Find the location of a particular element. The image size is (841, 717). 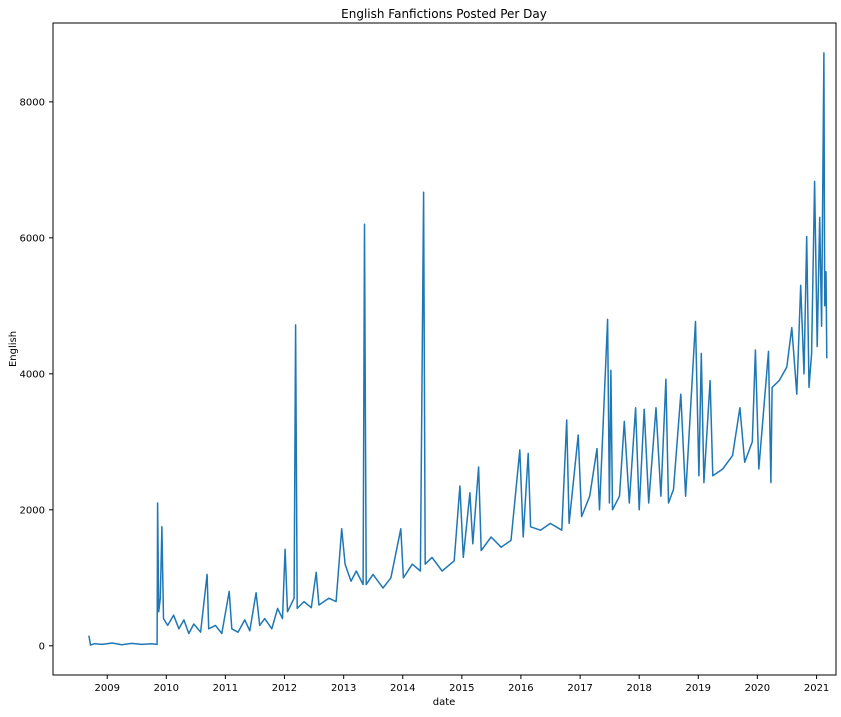

y-tick-label: 2000 is located at coordinates (32, 510).